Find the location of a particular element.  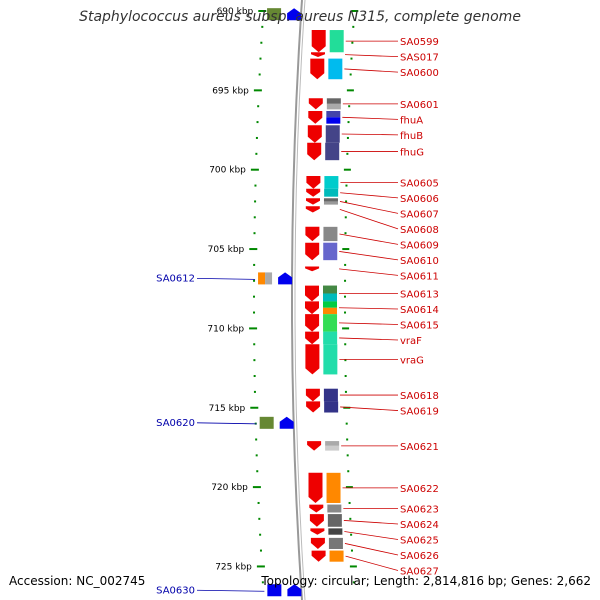

backbone-line is located at coordinates (297, 300).